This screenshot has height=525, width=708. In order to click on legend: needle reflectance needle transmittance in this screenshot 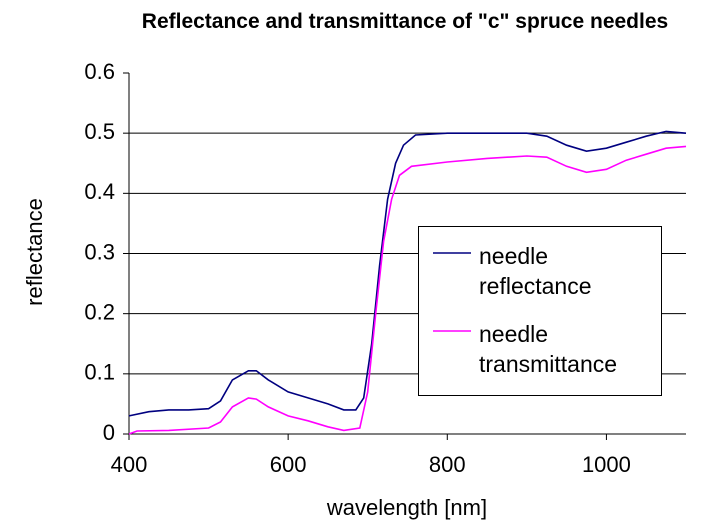, I will do `click(540, 311)`.